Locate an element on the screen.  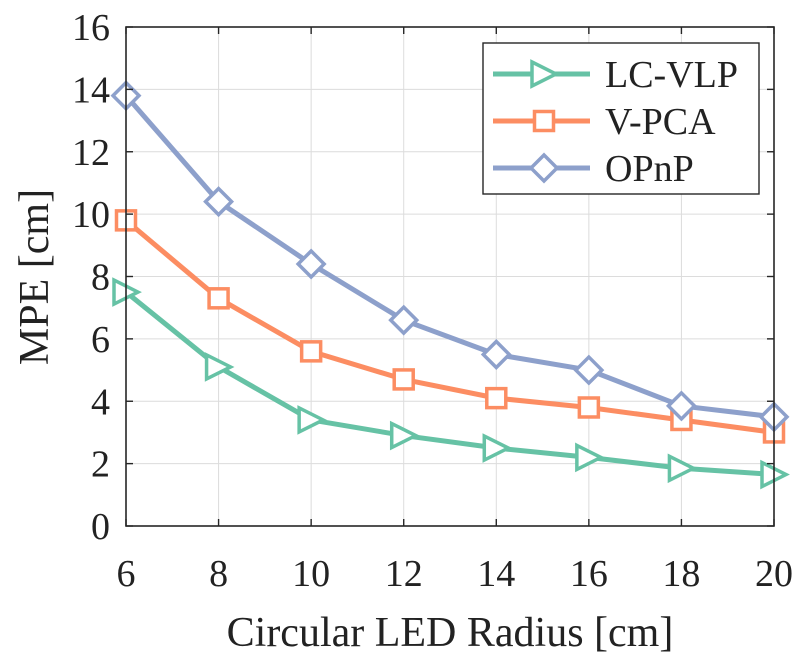
x-tick-label: 14 is located at coordinates (496, 574).